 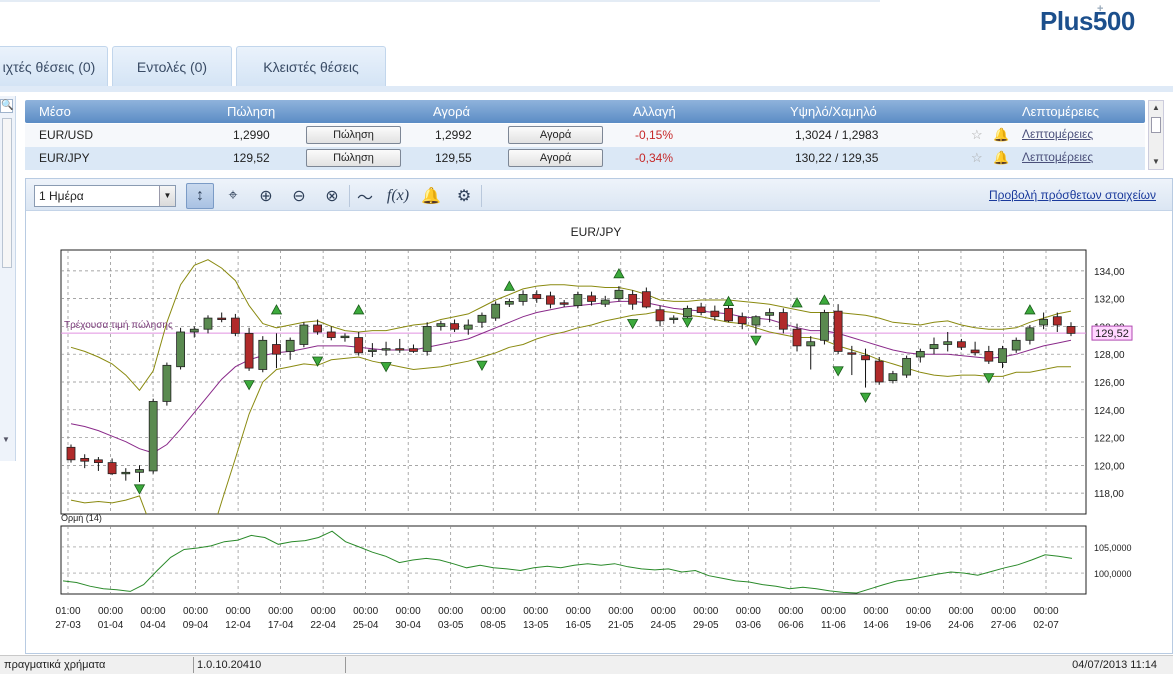 I want to click on time-tick: 00:00 13-05, so click(x=536, y=618).